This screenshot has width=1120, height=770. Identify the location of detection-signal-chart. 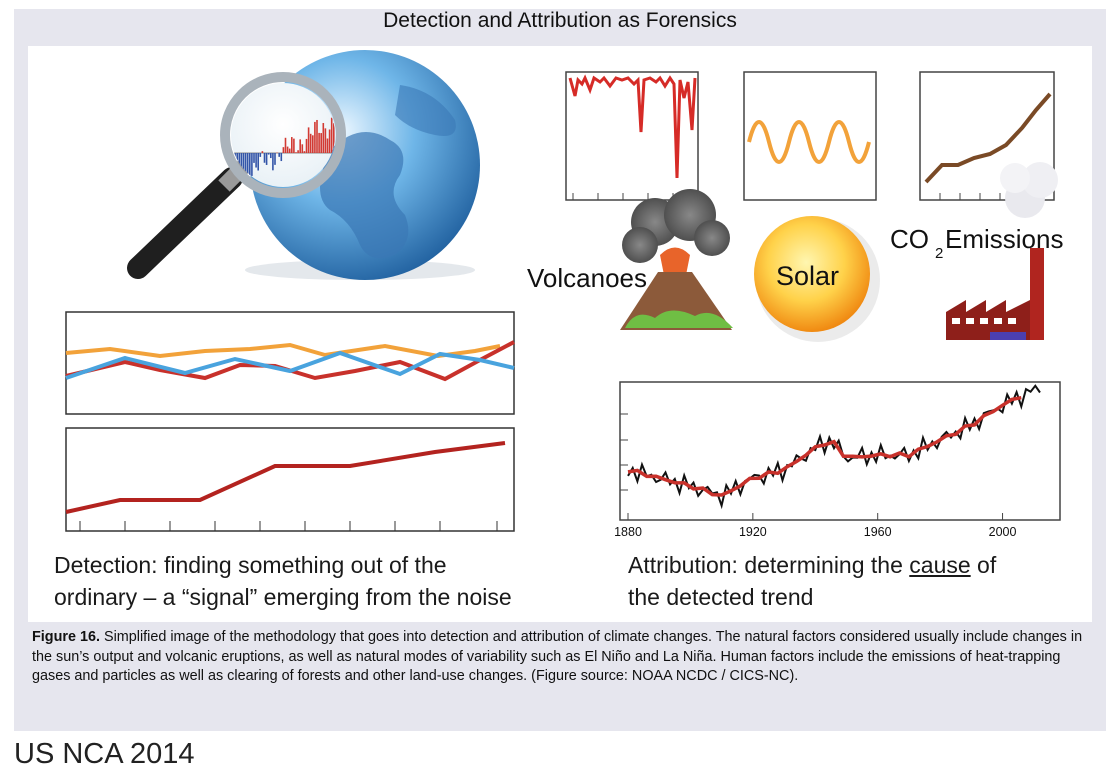
(290, 479).